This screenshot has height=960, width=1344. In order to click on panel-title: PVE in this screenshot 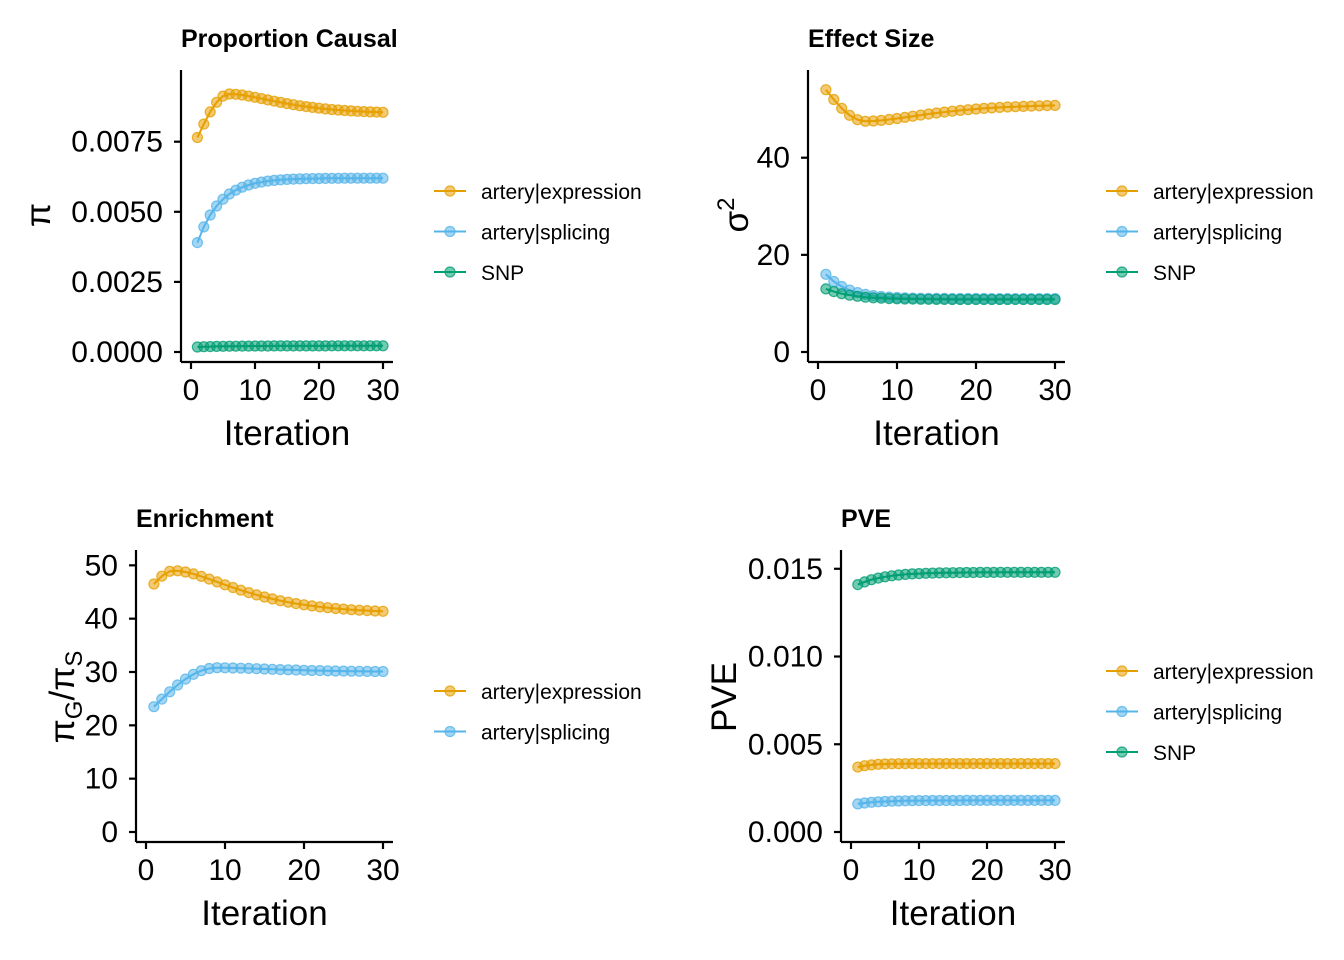, I will do `click(866, 519)`.